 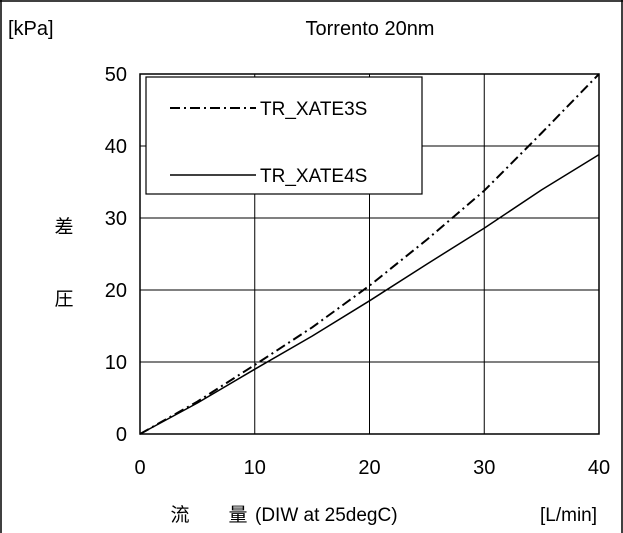 I want to click on x-axis-label-detail: (DIW at 25degC), so click(x=326, y=515).